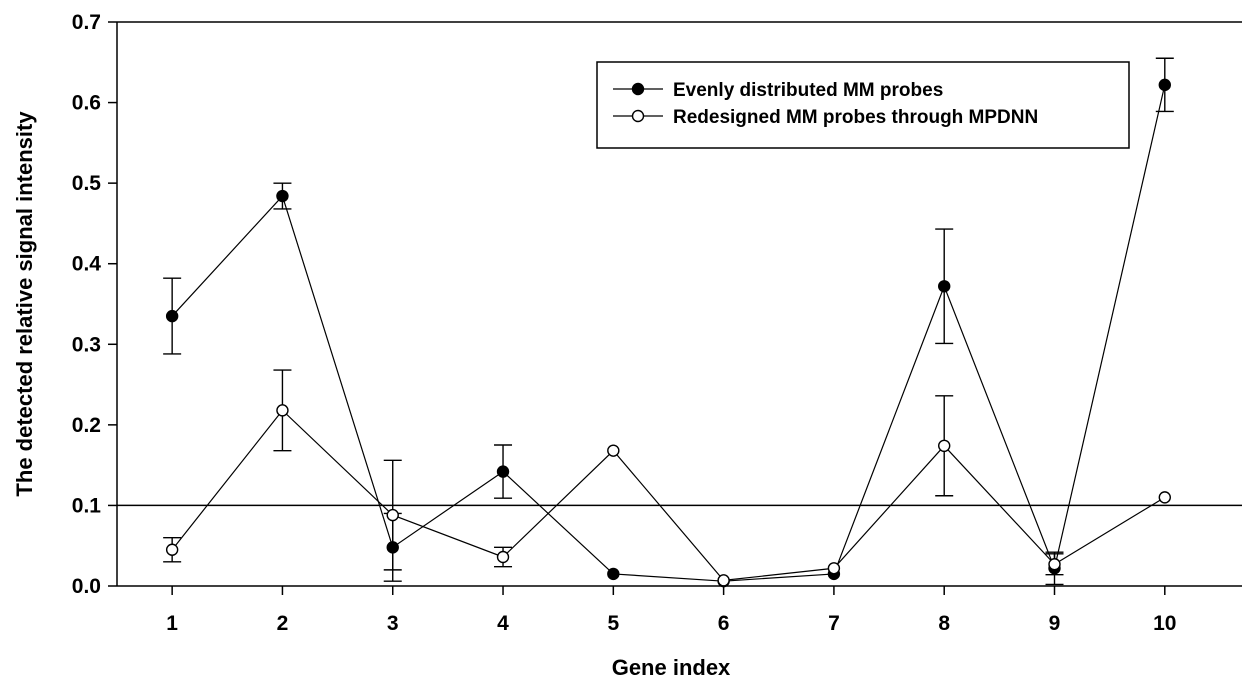 This screenshot has width=1242, height=690. I want to click on x-tick-label: 4, so click(503, 623).